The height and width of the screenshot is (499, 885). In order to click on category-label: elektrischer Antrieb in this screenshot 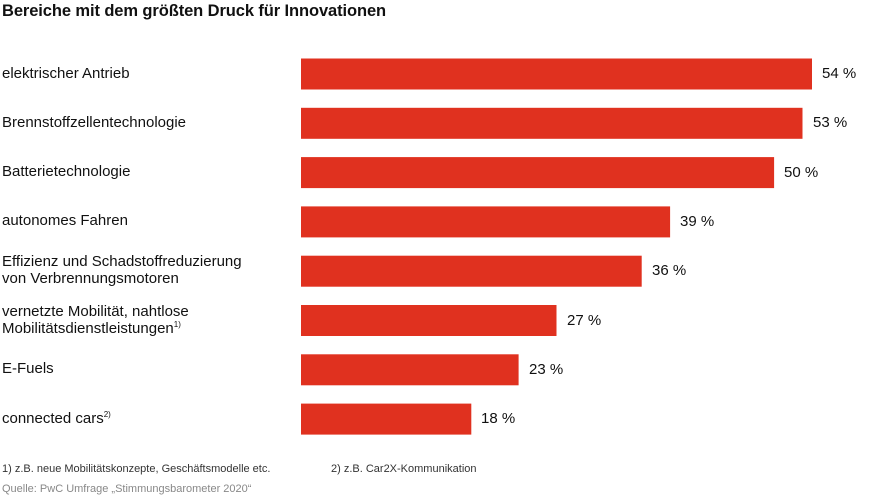, I will do `click(66, 73)`.